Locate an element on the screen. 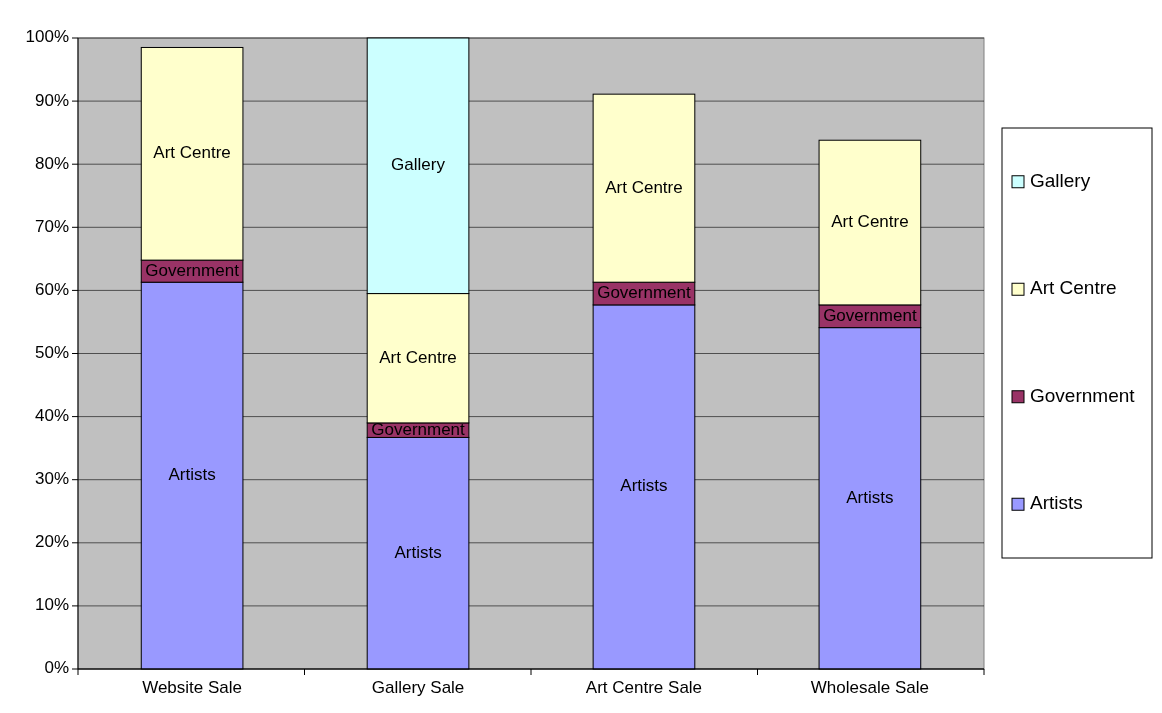 This screenshot has width=1162, height=713. x-tick-label: Wholesale Sale is located at coordinates (869, 687).